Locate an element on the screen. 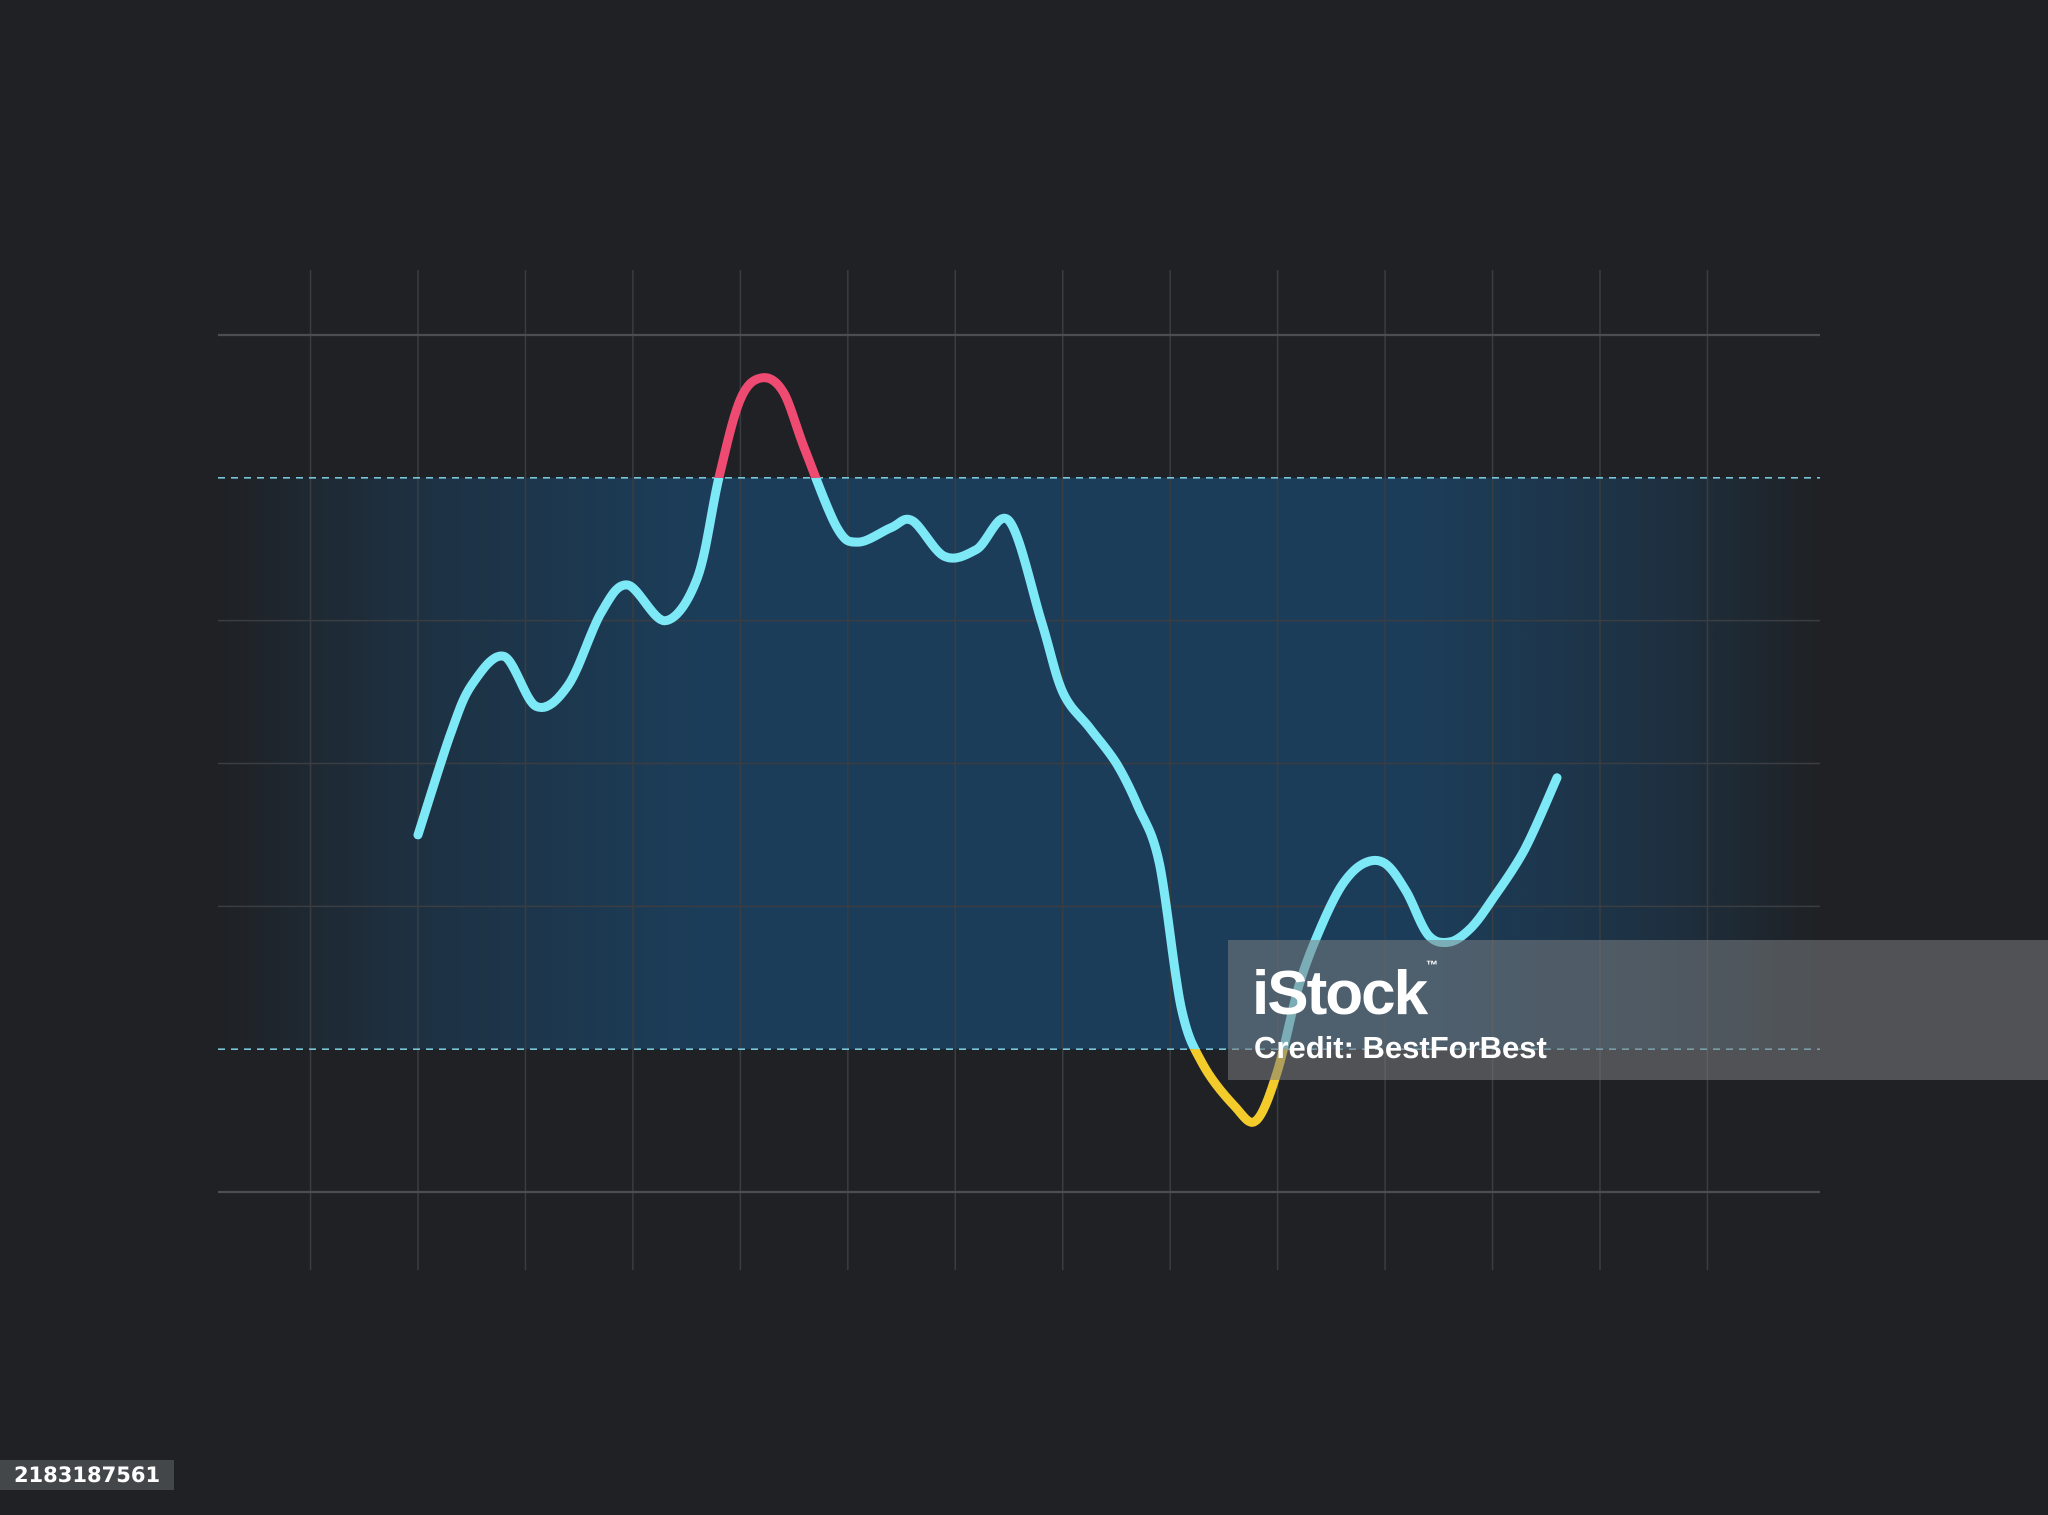 The width and height of the screenshot is (2048, 1515). watermark-credit: Credit: BestForBest is located at coordinates (1400, 1047).